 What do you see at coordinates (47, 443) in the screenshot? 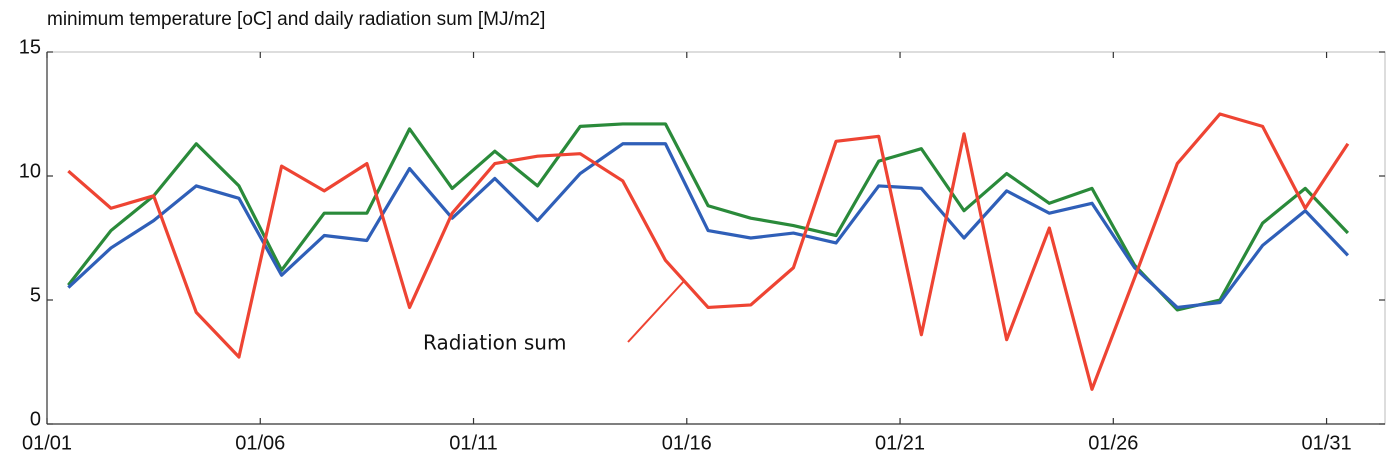
I see `x-tick-label: 01/01` at bounding box center [47, 443].